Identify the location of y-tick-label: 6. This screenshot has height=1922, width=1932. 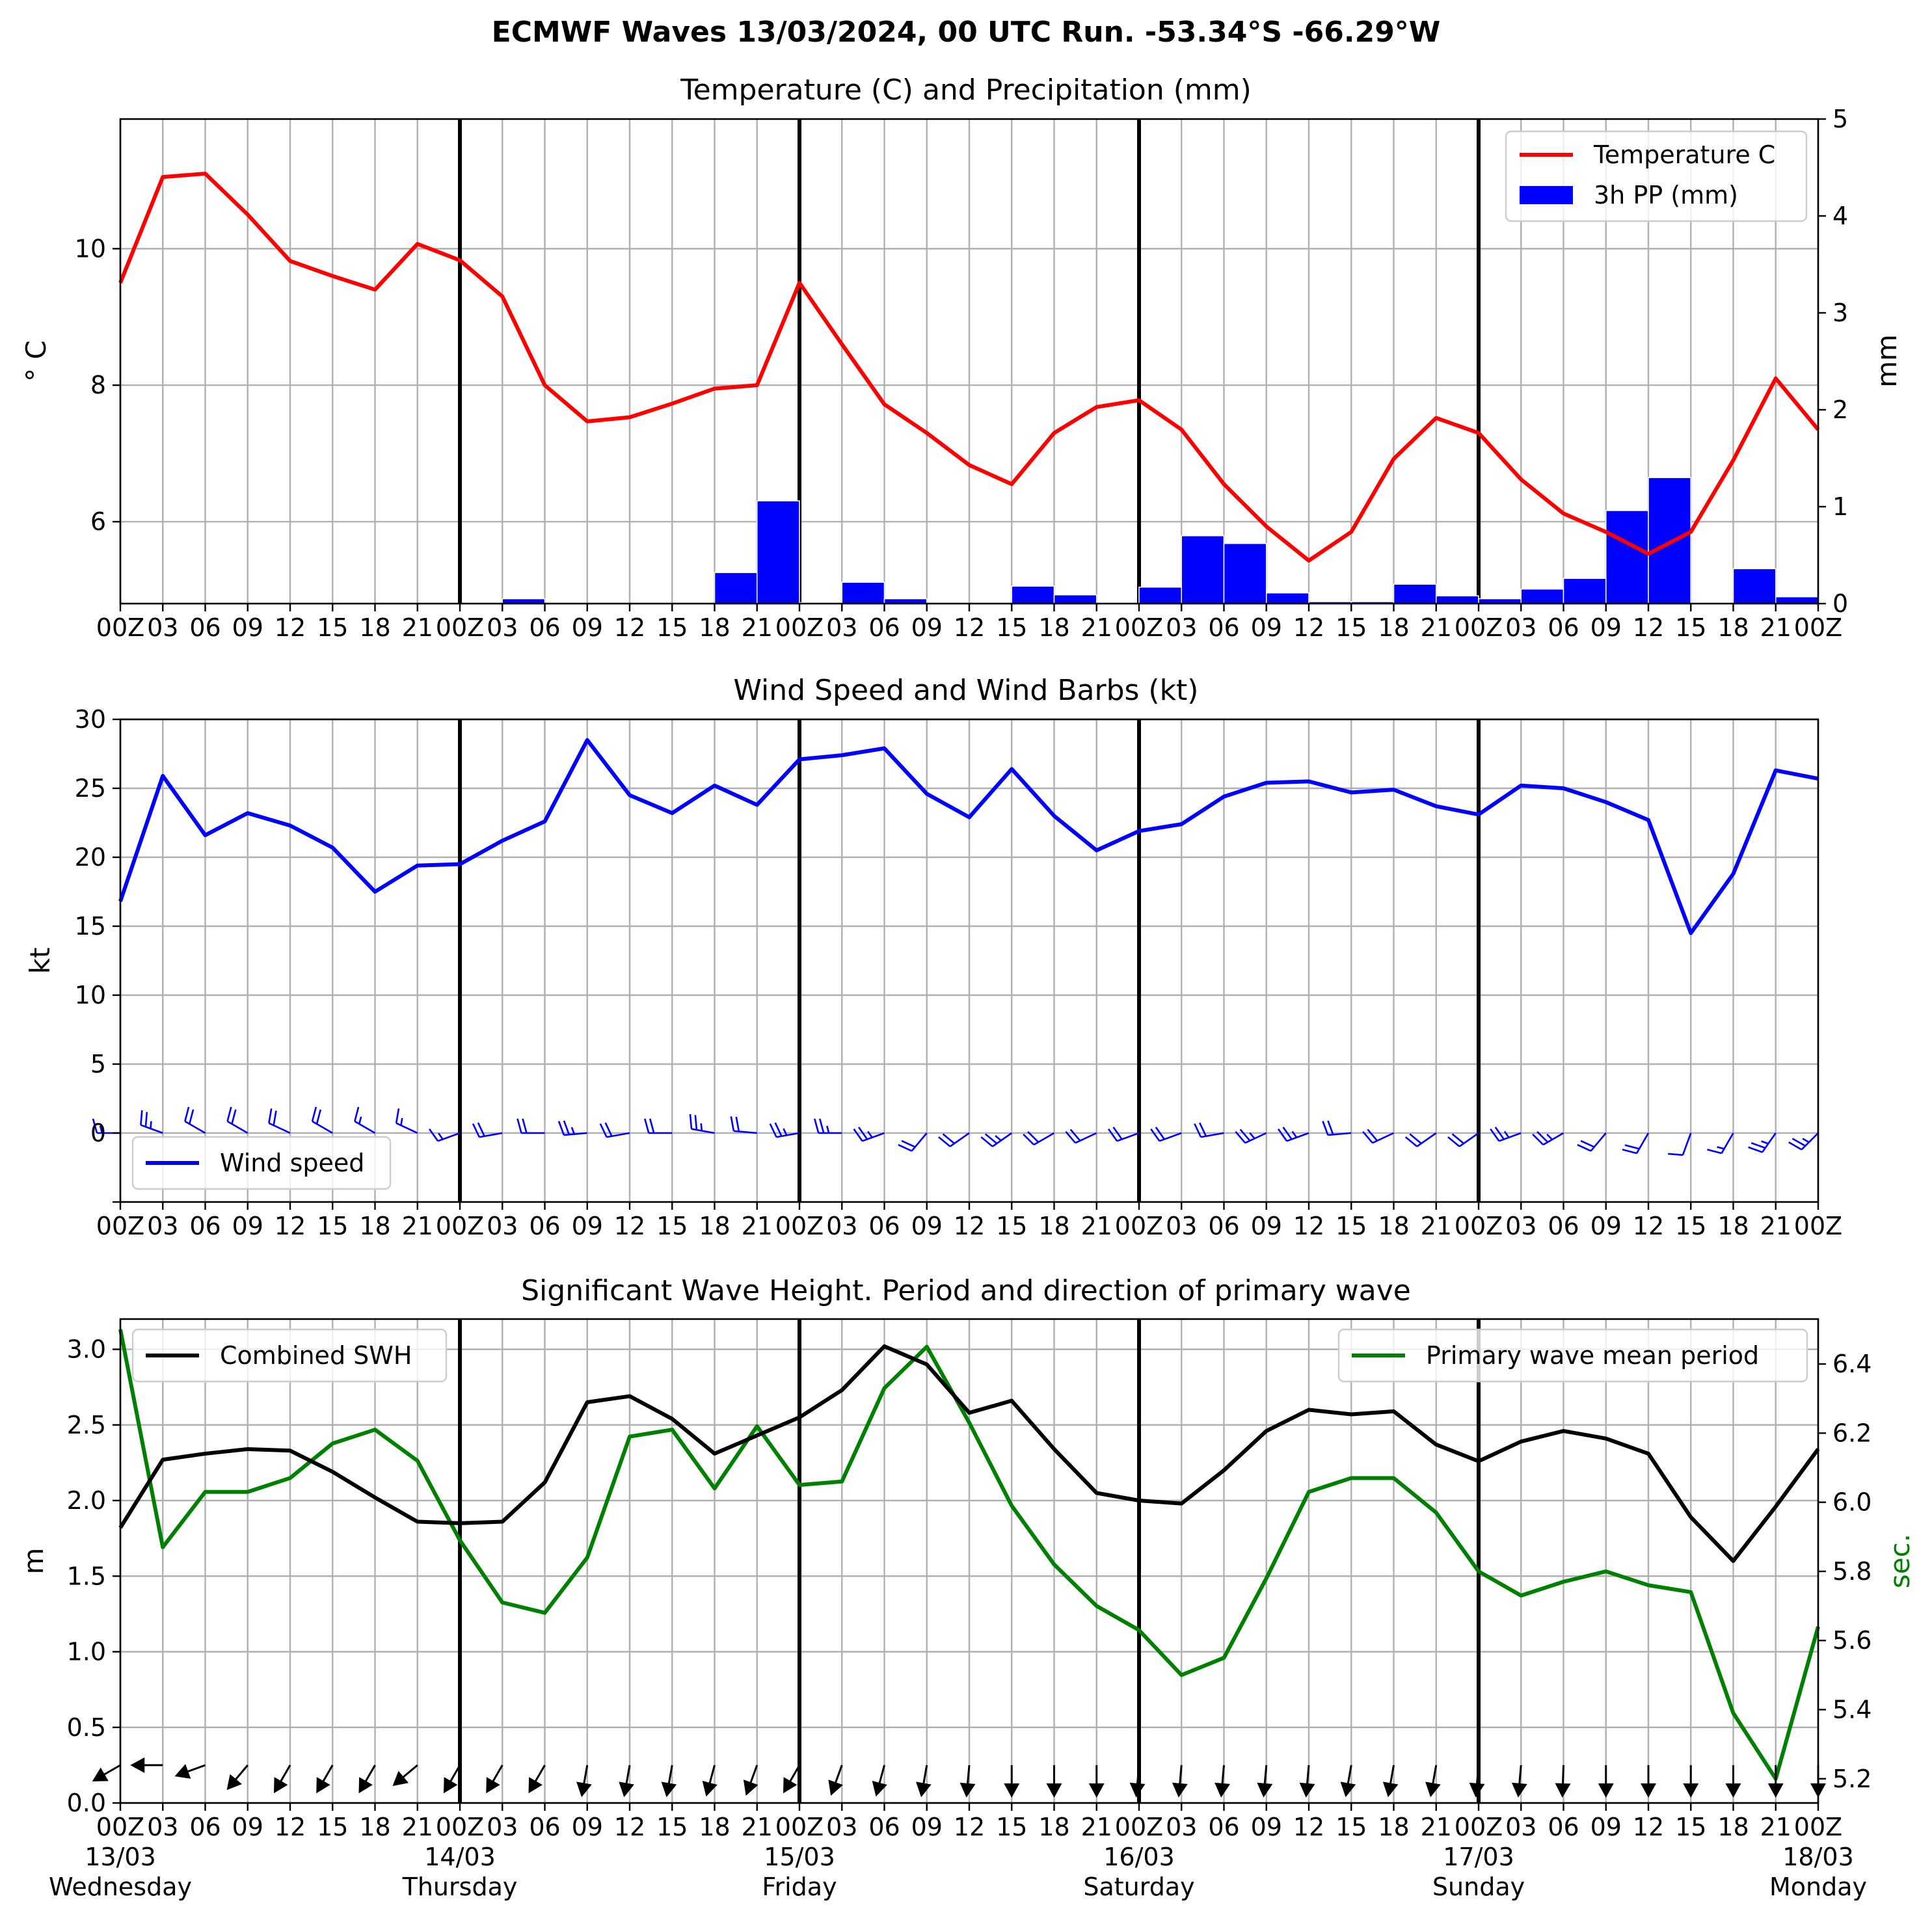
(98, 521).